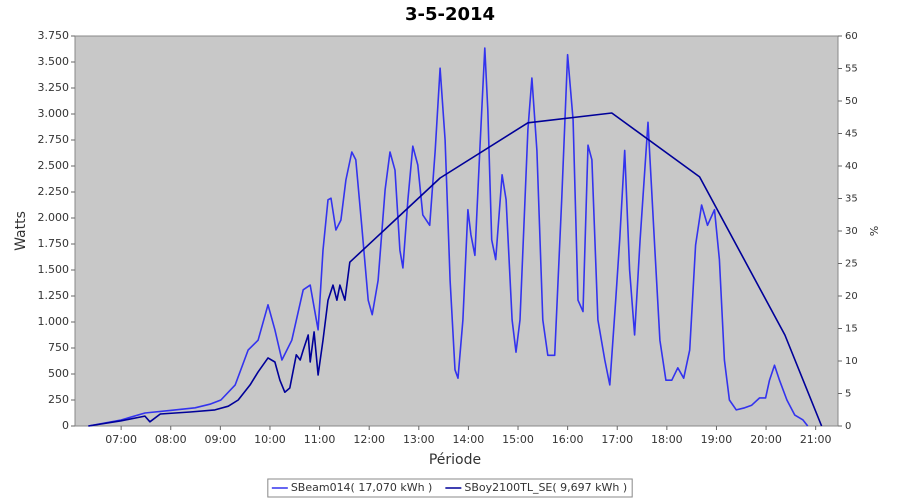  Describe the element at coordinates (851, 101) in the screenshot. I see `y2-tick-label: 50` at that location.